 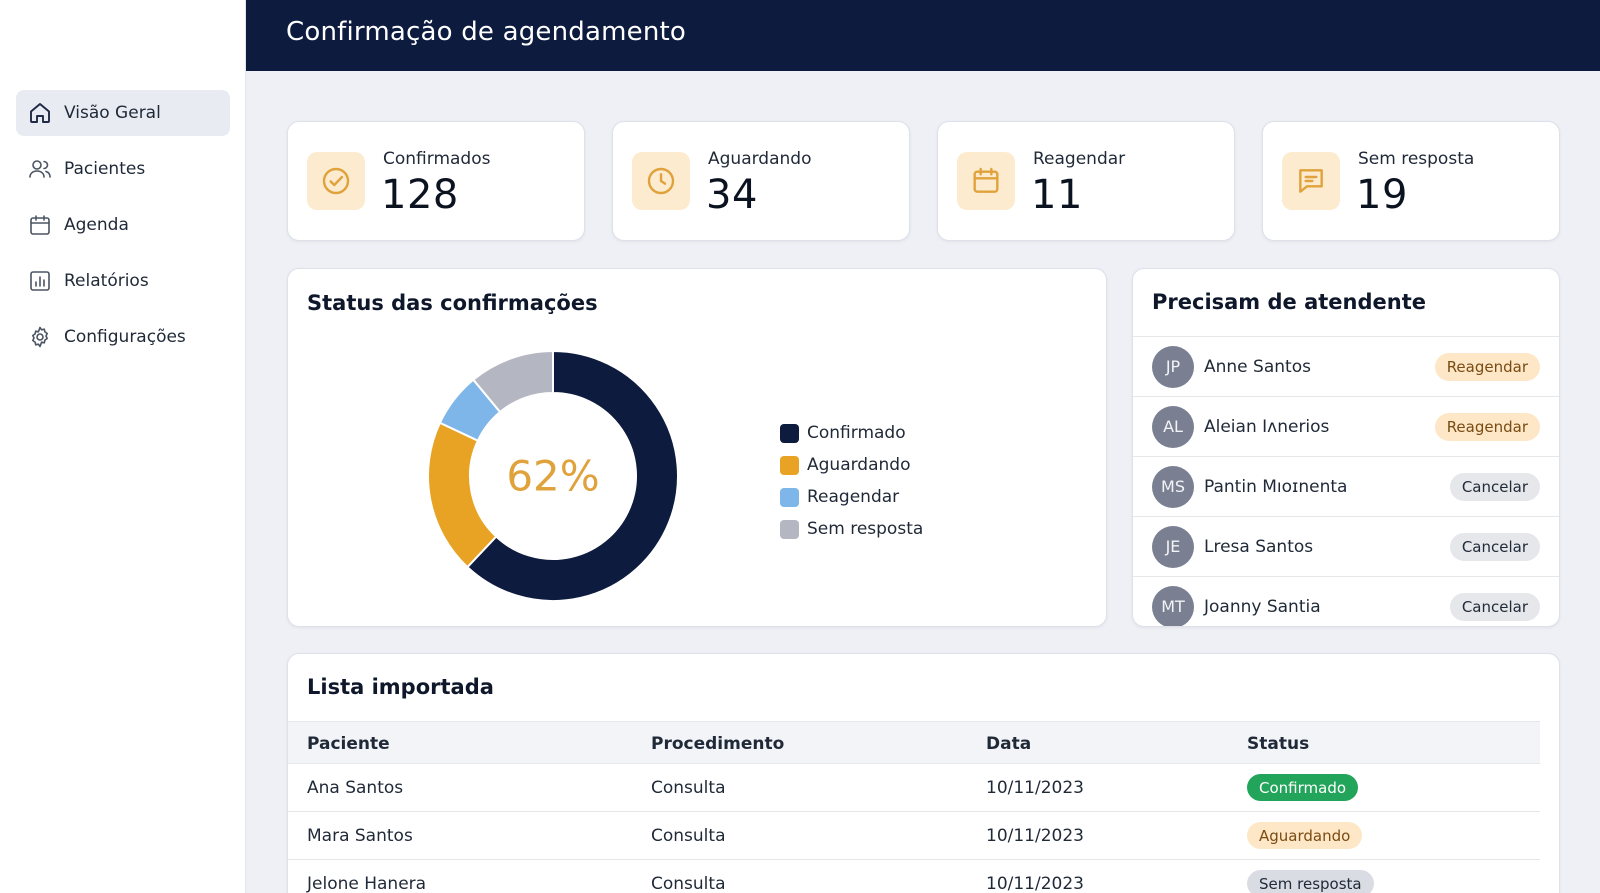 I want to click on sidebar-item-agenda: Agenda, so click(x=123, y=225).